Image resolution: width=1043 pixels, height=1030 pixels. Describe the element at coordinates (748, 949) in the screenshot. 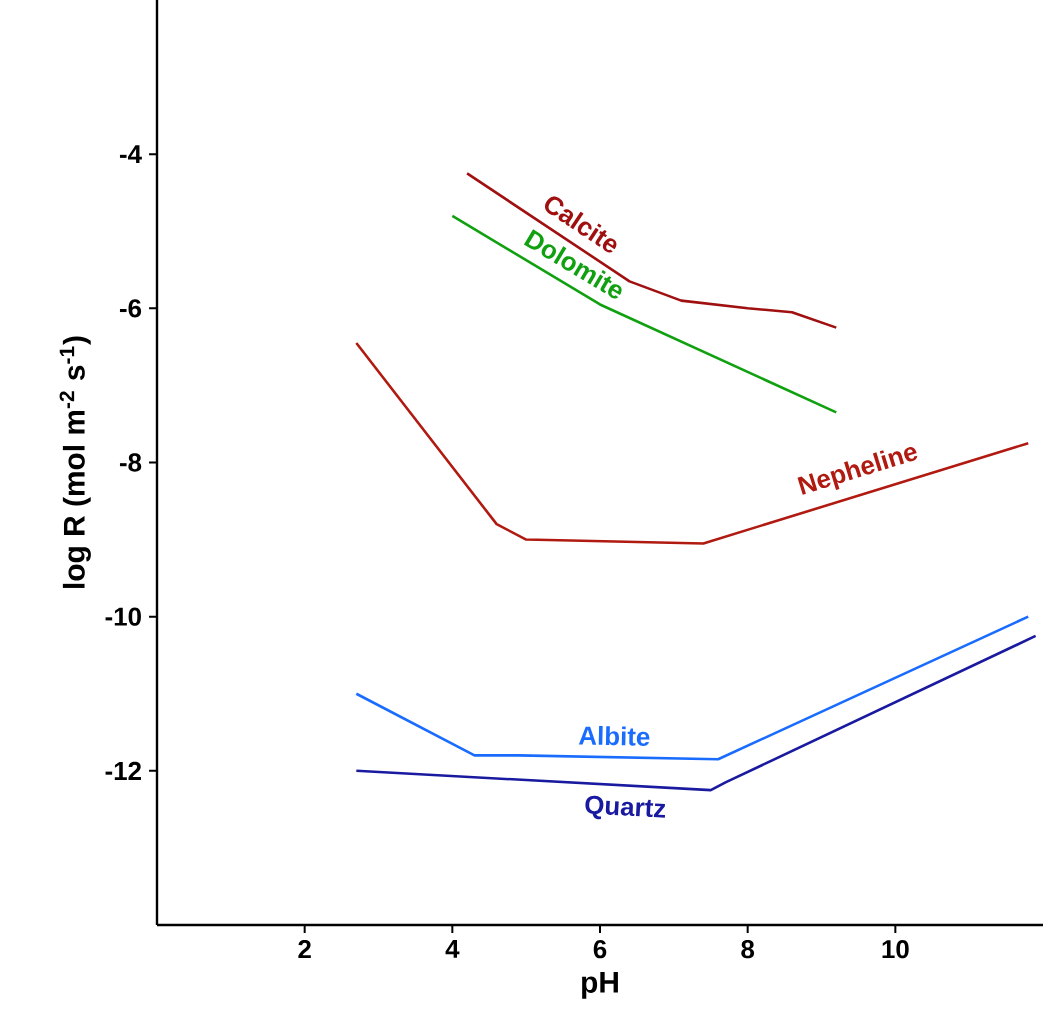

I see `x-tick-label: 8` at that location.